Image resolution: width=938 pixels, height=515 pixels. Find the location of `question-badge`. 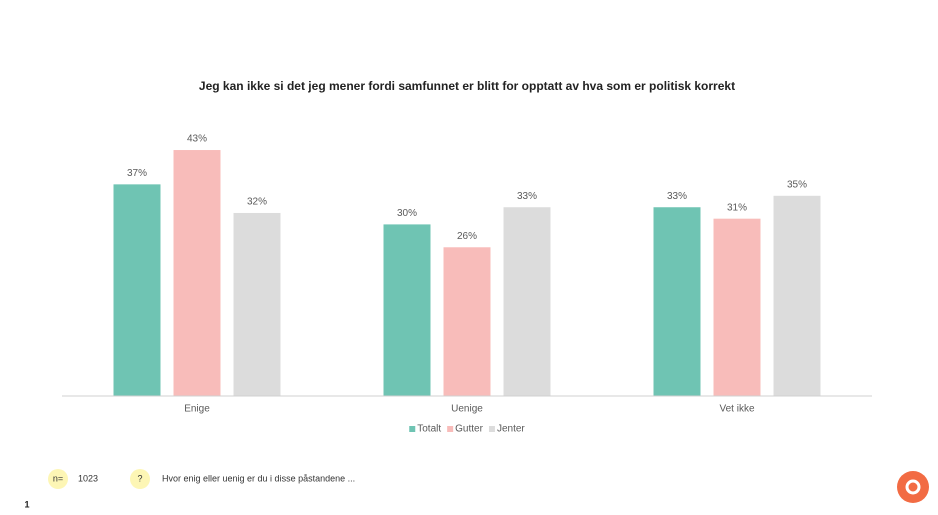

question-badge is located at coordinates (140, 479).